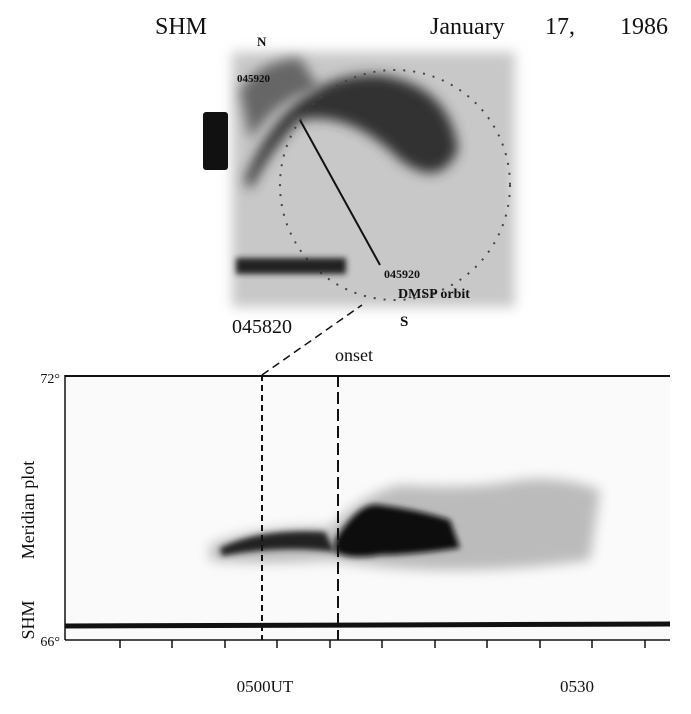  Describe the element at coordinates (467, 27) in the screenshot. I see `date-month: January` at that location.